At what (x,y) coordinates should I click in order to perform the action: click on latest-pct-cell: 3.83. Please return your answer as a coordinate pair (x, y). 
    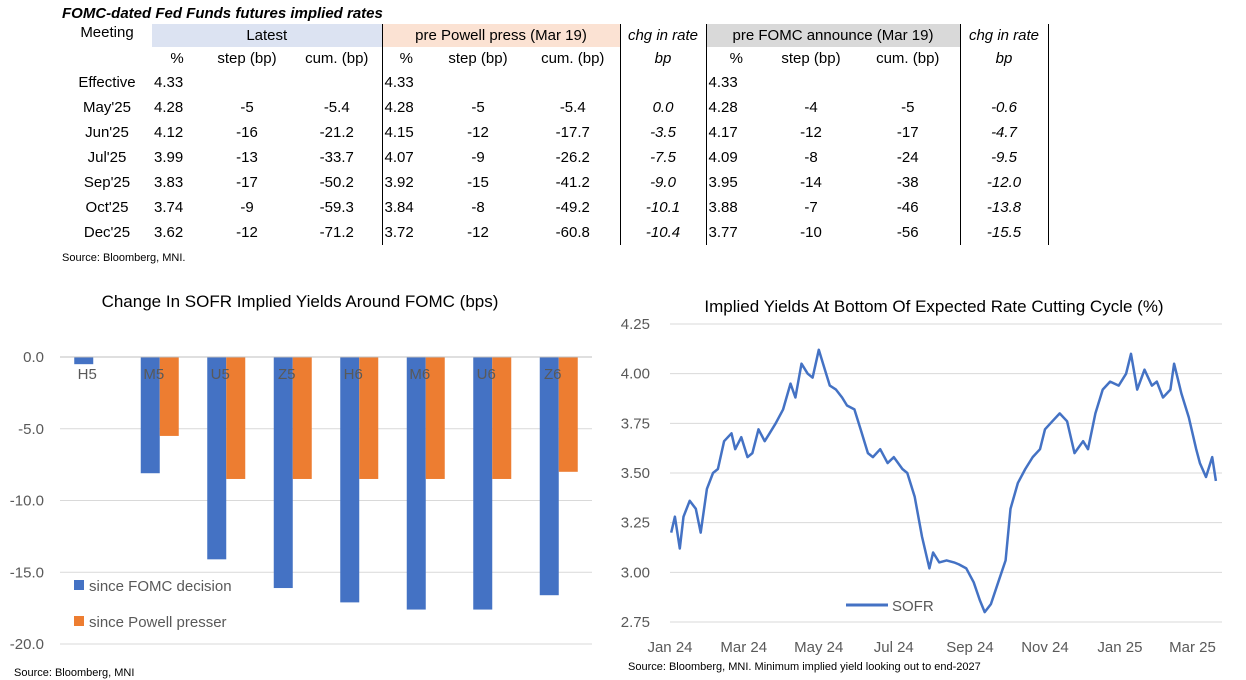
    Looking at the image, I should click on (169, 182).